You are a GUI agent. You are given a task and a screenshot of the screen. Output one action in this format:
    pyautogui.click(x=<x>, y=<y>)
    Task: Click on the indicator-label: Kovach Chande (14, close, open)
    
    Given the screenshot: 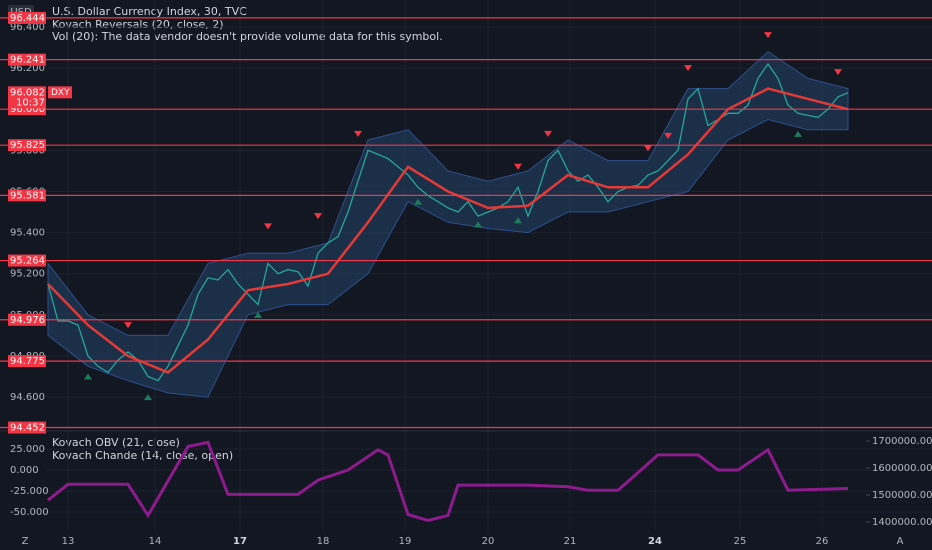 What is the action you would take?
    pyautogui.click(x=142, y=455)
    